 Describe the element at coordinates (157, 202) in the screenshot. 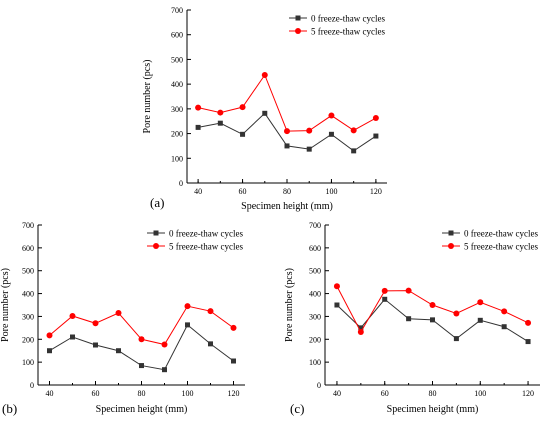

I see `panel-label: (a)` at that location.